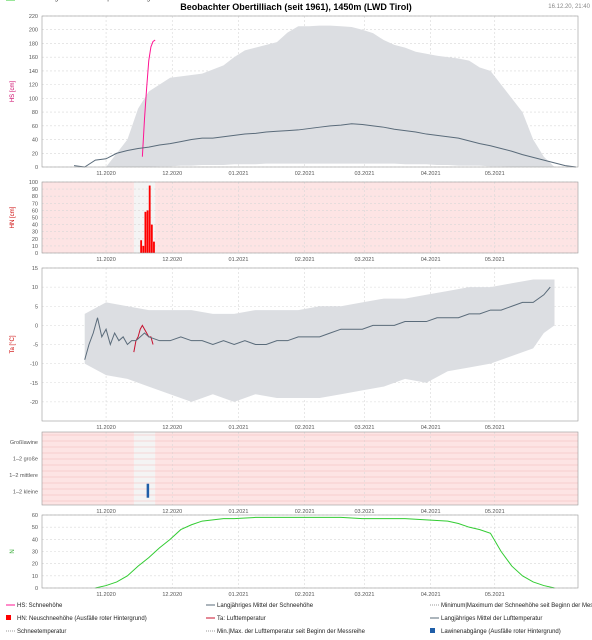 The height and width of the screenshot is (640, 592). What do you see at coordinates (8, 617) in the screenshot?
I see `legend-swatch` at bounding box center [8, 617].